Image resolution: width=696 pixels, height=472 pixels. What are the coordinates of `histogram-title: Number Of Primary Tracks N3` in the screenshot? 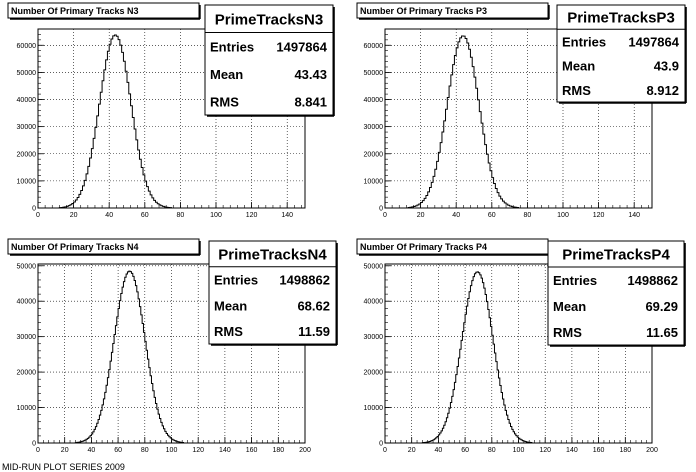 It's located at (75, 11).